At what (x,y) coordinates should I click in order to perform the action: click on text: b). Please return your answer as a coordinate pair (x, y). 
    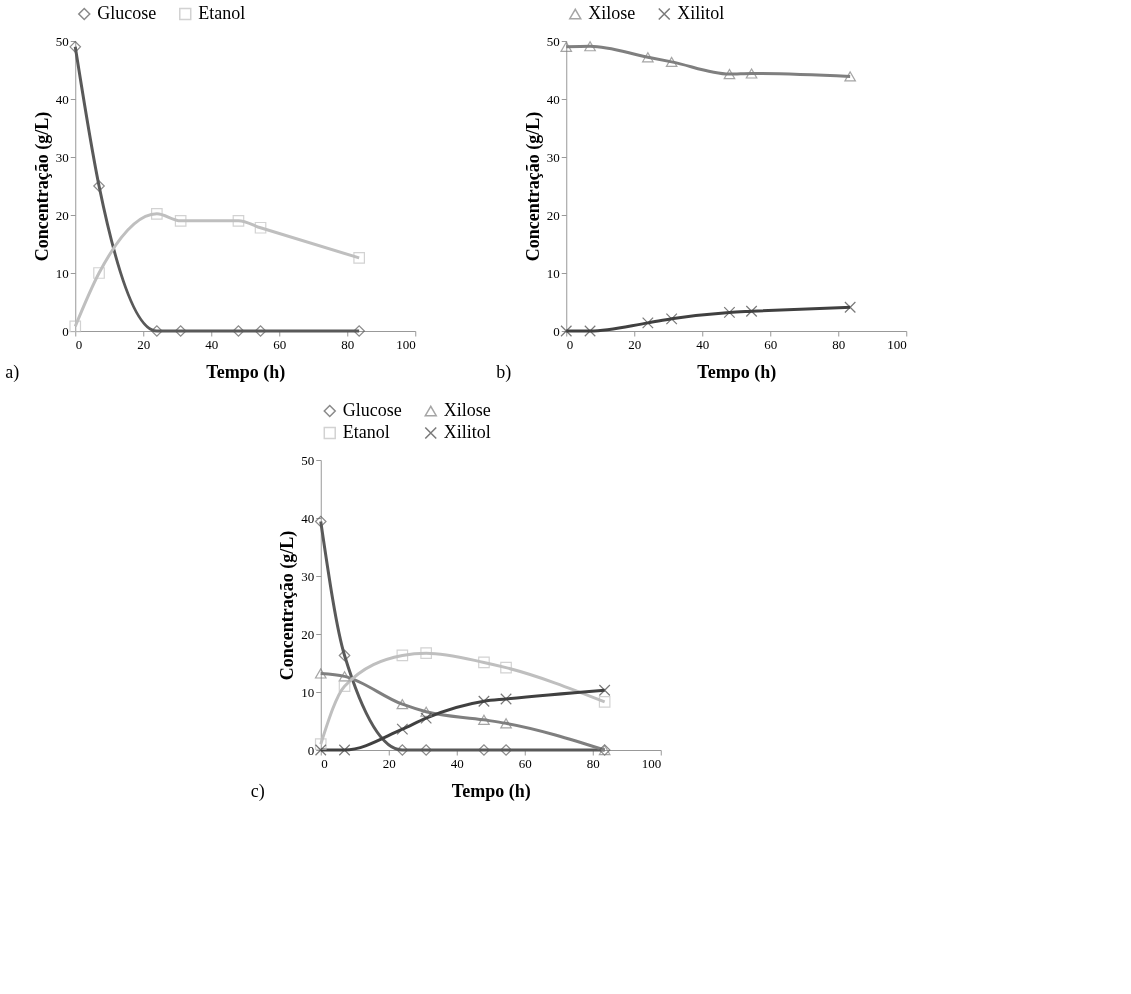
    Looking at the image, I should click on (504, 372).